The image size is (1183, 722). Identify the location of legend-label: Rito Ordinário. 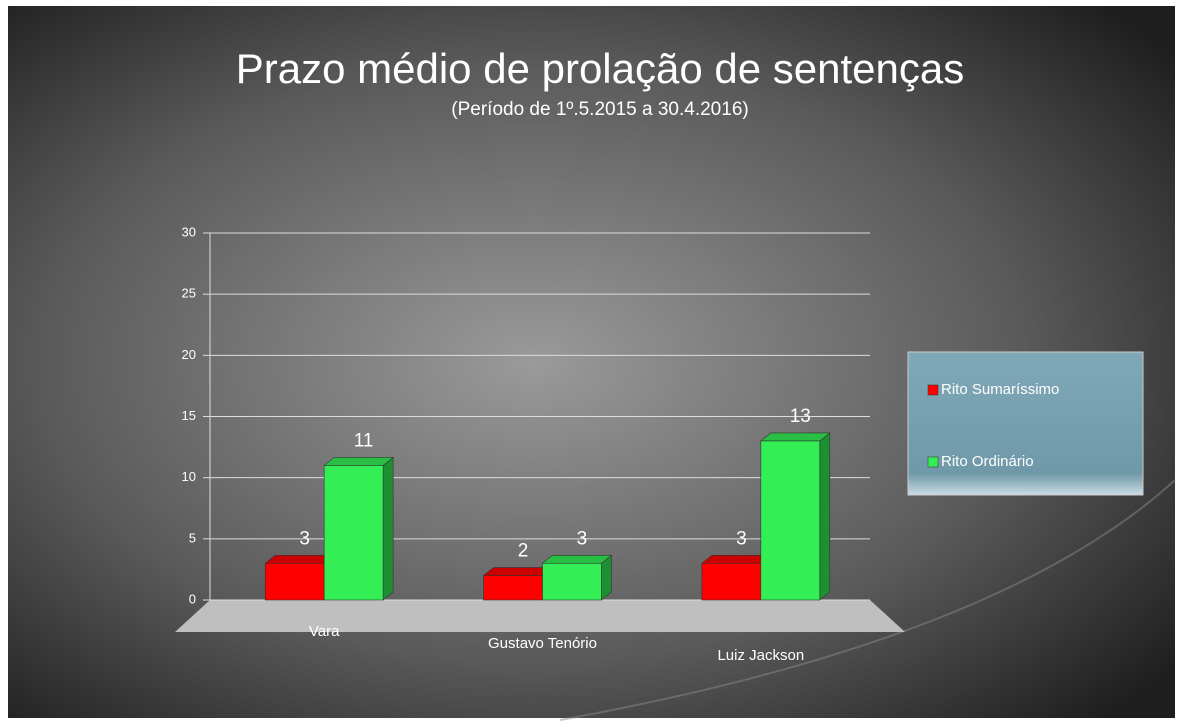
(987, 461).